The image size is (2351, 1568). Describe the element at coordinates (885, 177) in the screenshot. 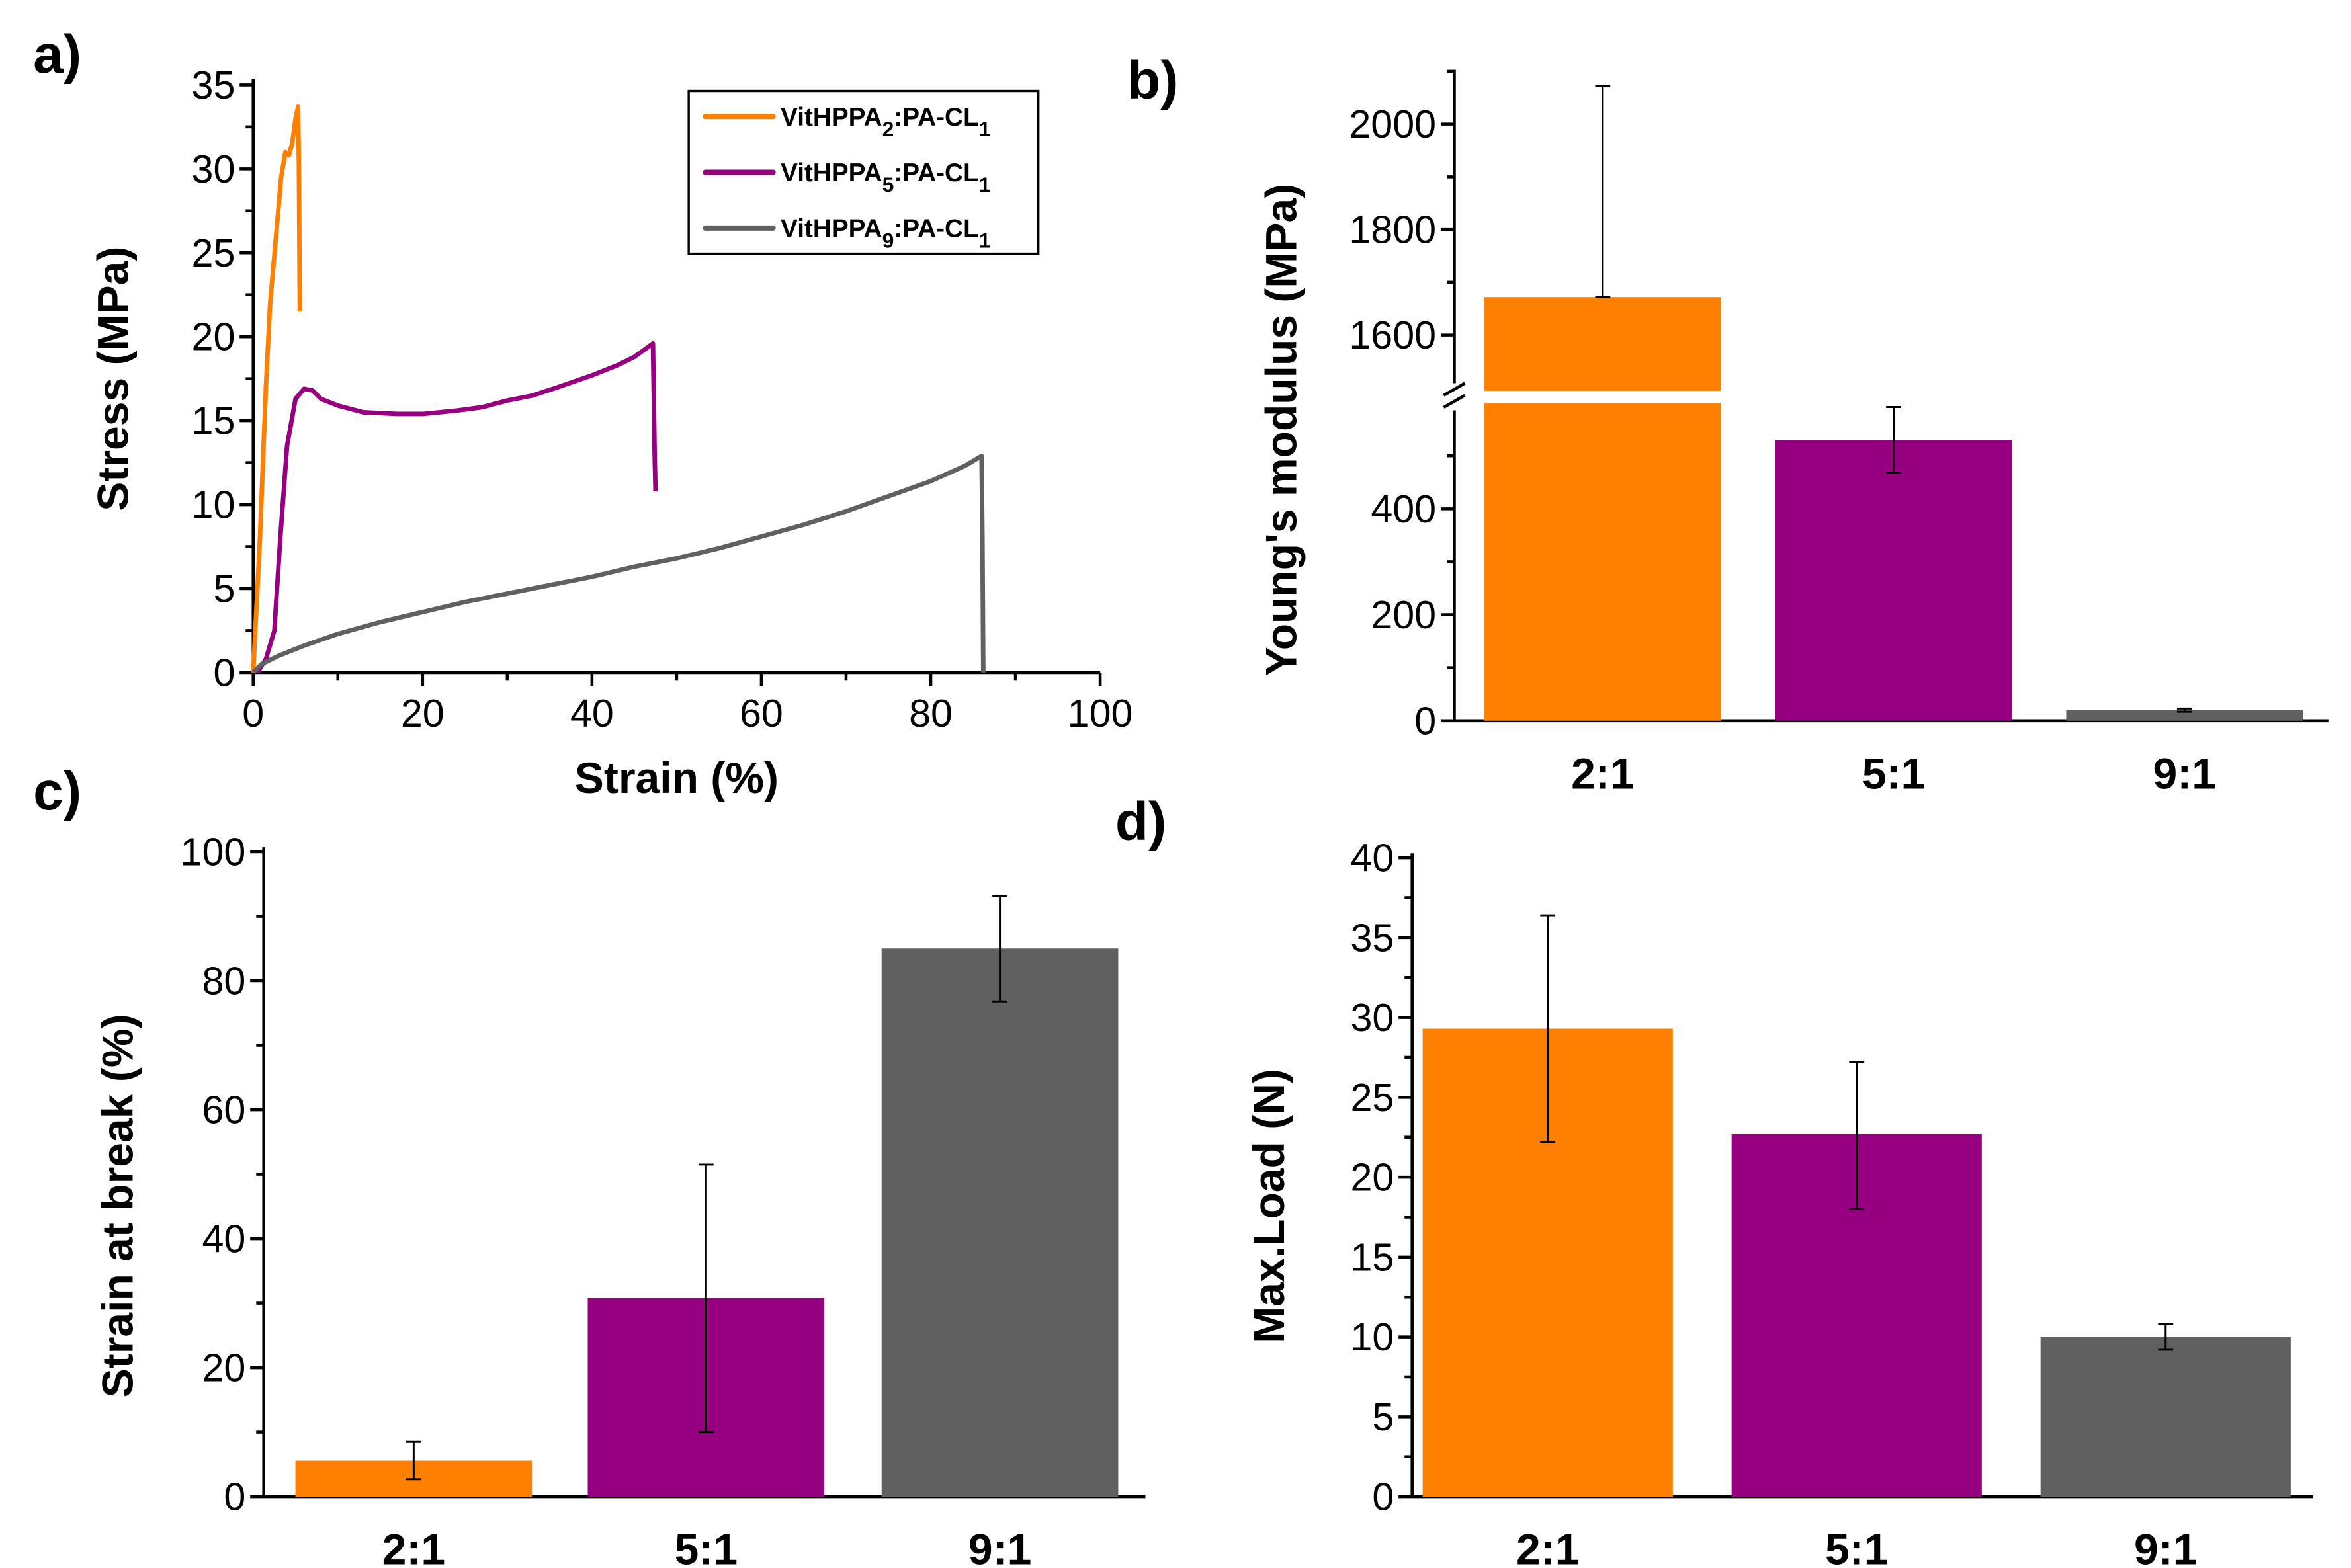

I see `legend-label: VitHPPA5:PA-CL1` at that location.